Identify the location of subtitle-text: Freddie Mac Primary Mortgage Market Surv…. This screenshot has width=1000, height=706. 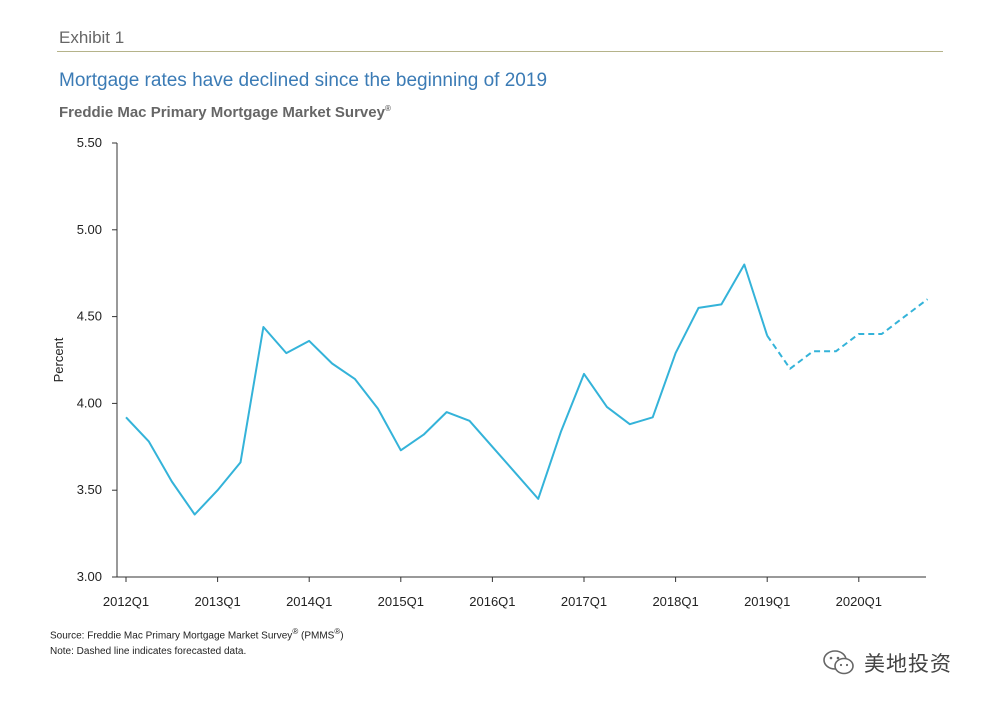
(222, 112).